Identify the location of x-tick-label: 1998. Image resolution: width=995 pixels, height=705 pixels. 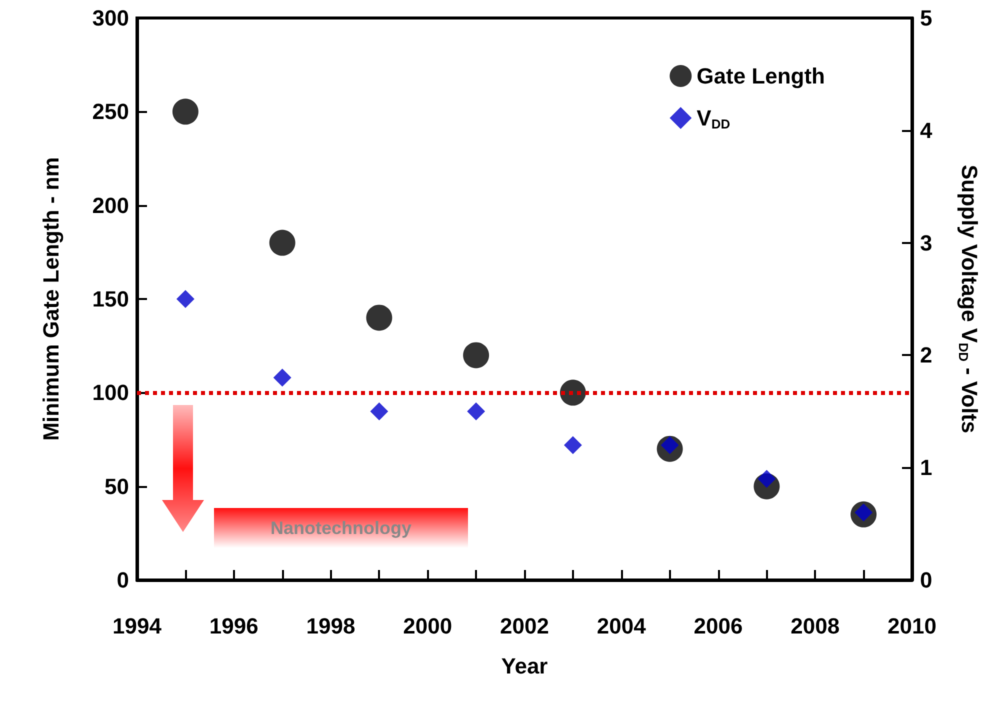
(331, 626).